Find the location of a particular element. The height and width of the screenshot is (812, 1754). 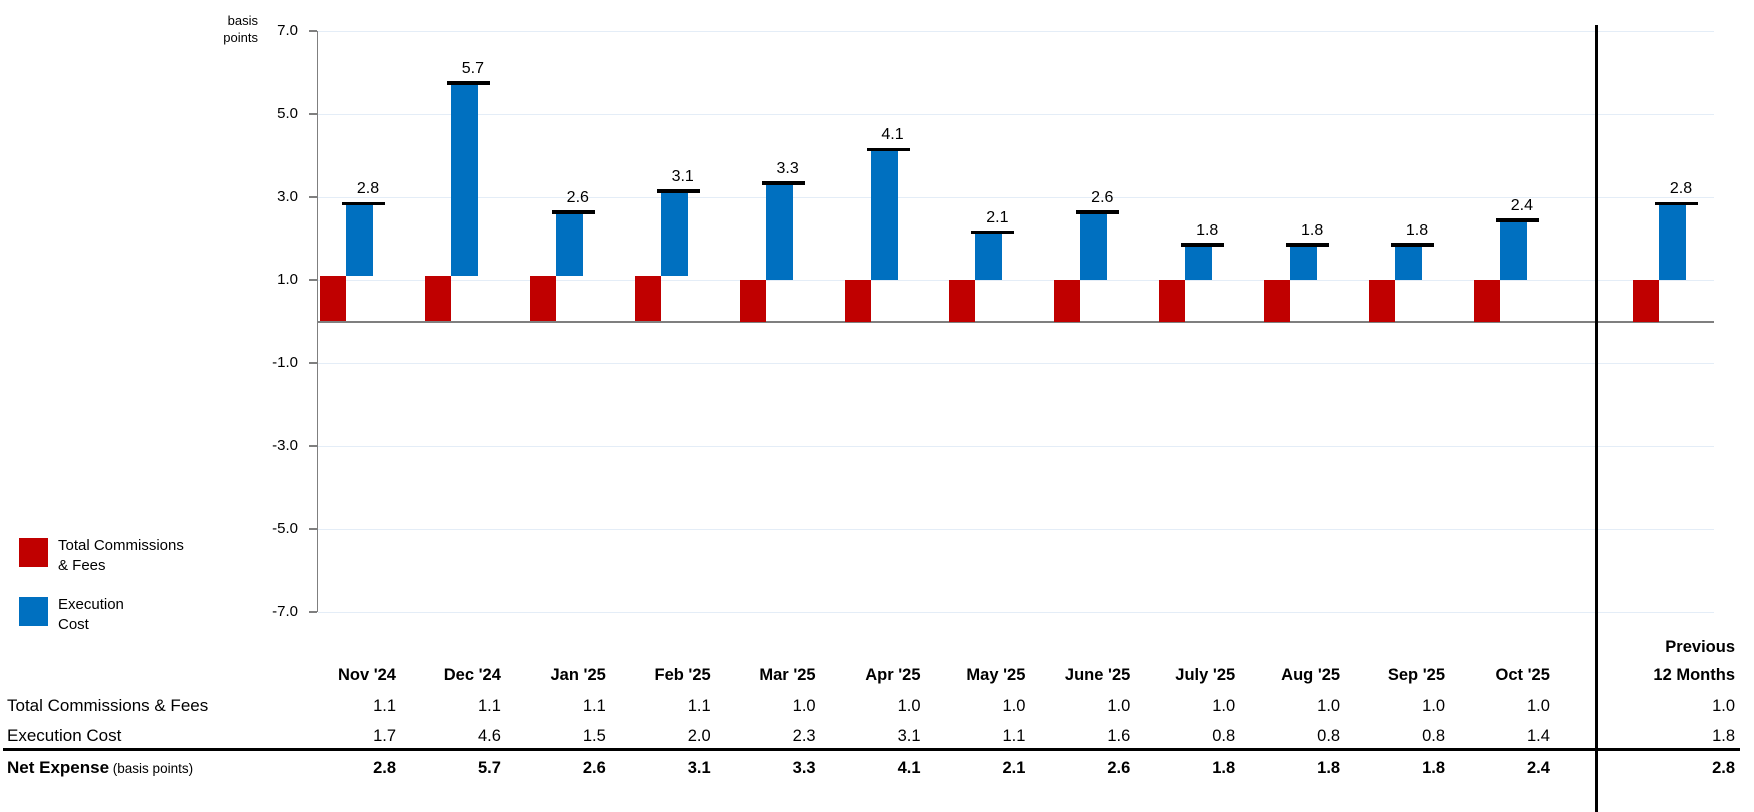

legend-label-commissions-line2: & Fees is located at coordinates (82, 565).